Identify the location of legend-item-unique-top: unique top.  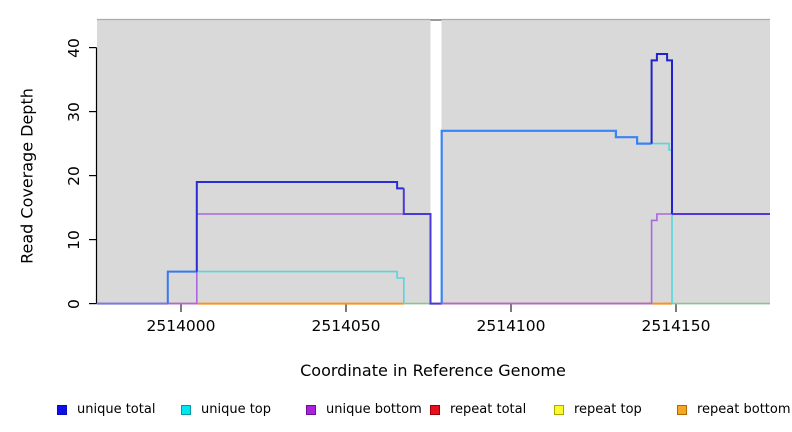
(226, 410).